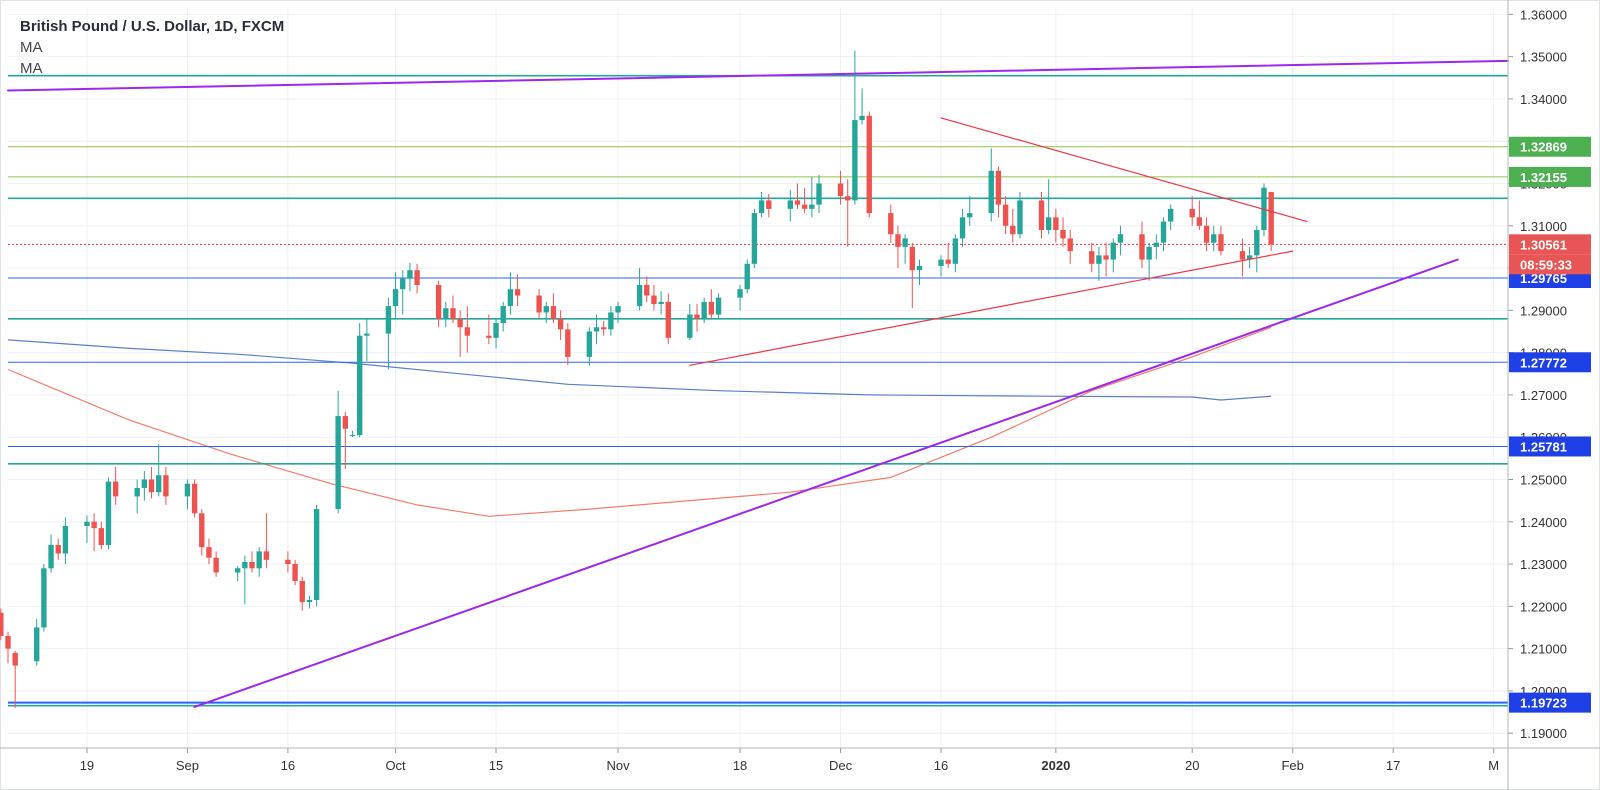  Describe the element at coordinates (1543, 522) in the screenshot. I see `y-tick-label: 1.24000` at that location.